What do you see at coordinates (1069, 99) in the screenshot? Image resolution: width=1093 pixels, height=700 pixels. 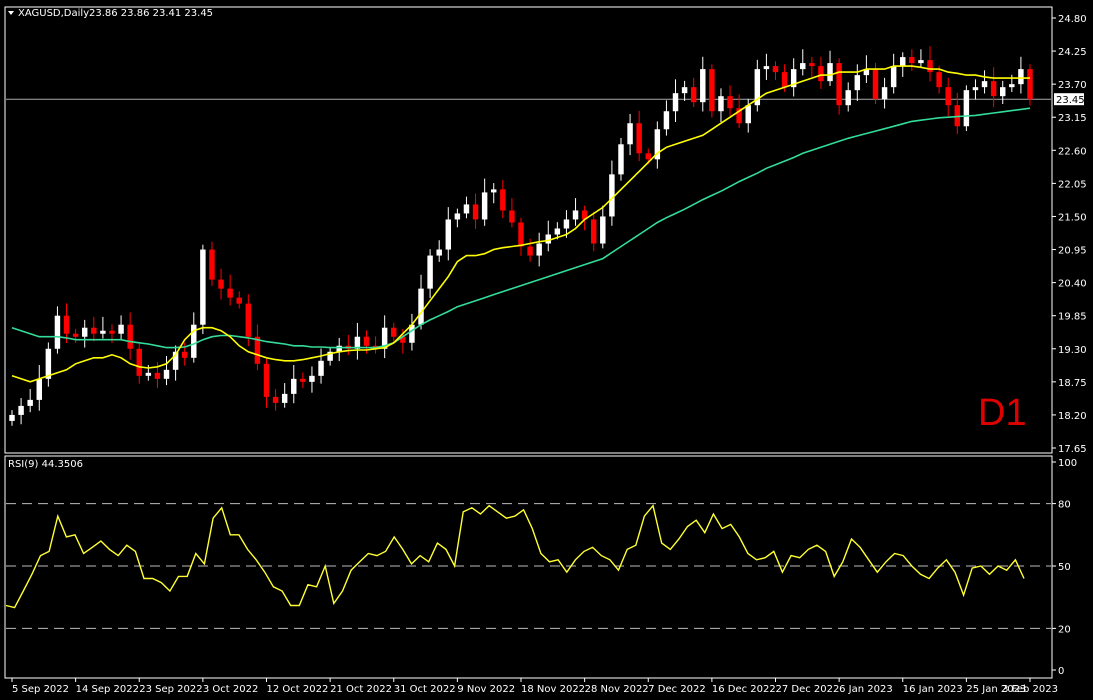 I see `current-price-badge: 23.45` at bounding box center [1069, 99].